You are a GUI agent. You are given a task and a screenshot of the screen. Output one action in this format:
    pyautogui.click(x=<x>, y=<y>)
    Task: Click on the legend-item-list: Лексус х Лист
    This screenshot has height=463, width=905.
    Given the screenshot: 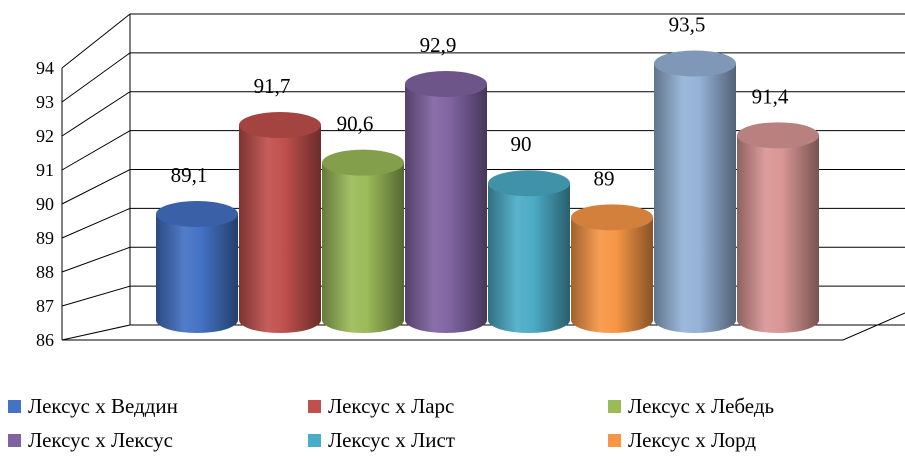 What is the action you would take?
    pyautogui.click(x=458, y=440)
    